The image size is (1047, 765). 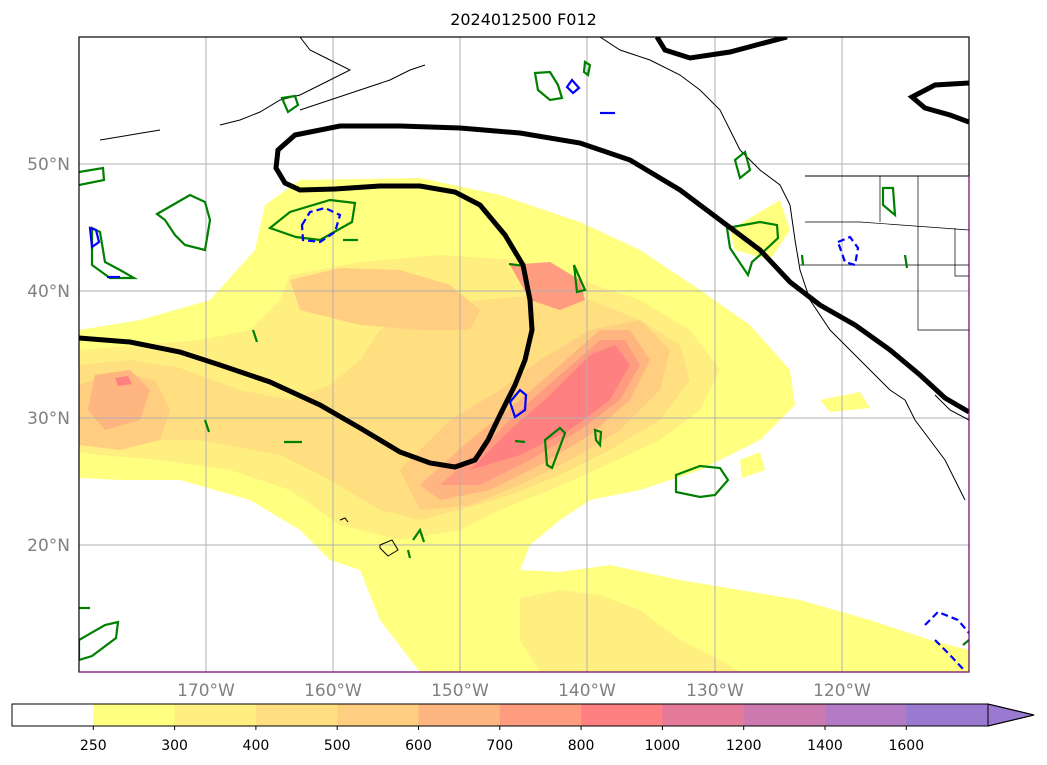 I want to click on map-title: 2024012500 F012, so click(x=523, y=19).